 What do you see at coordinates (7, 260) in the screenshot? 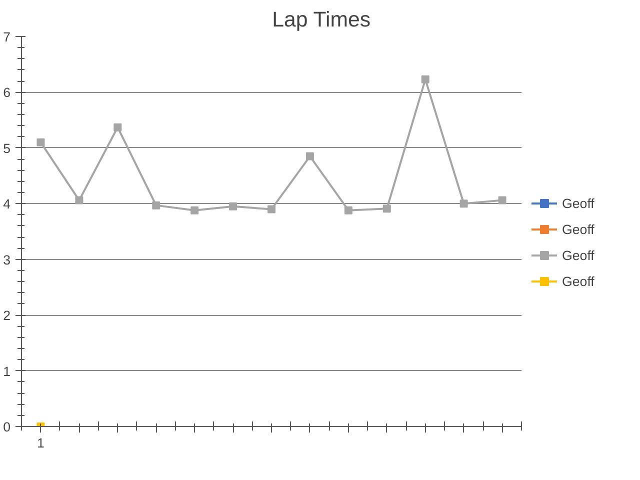
I see `y-tick-label: 3` at bounding box center [7, 260].